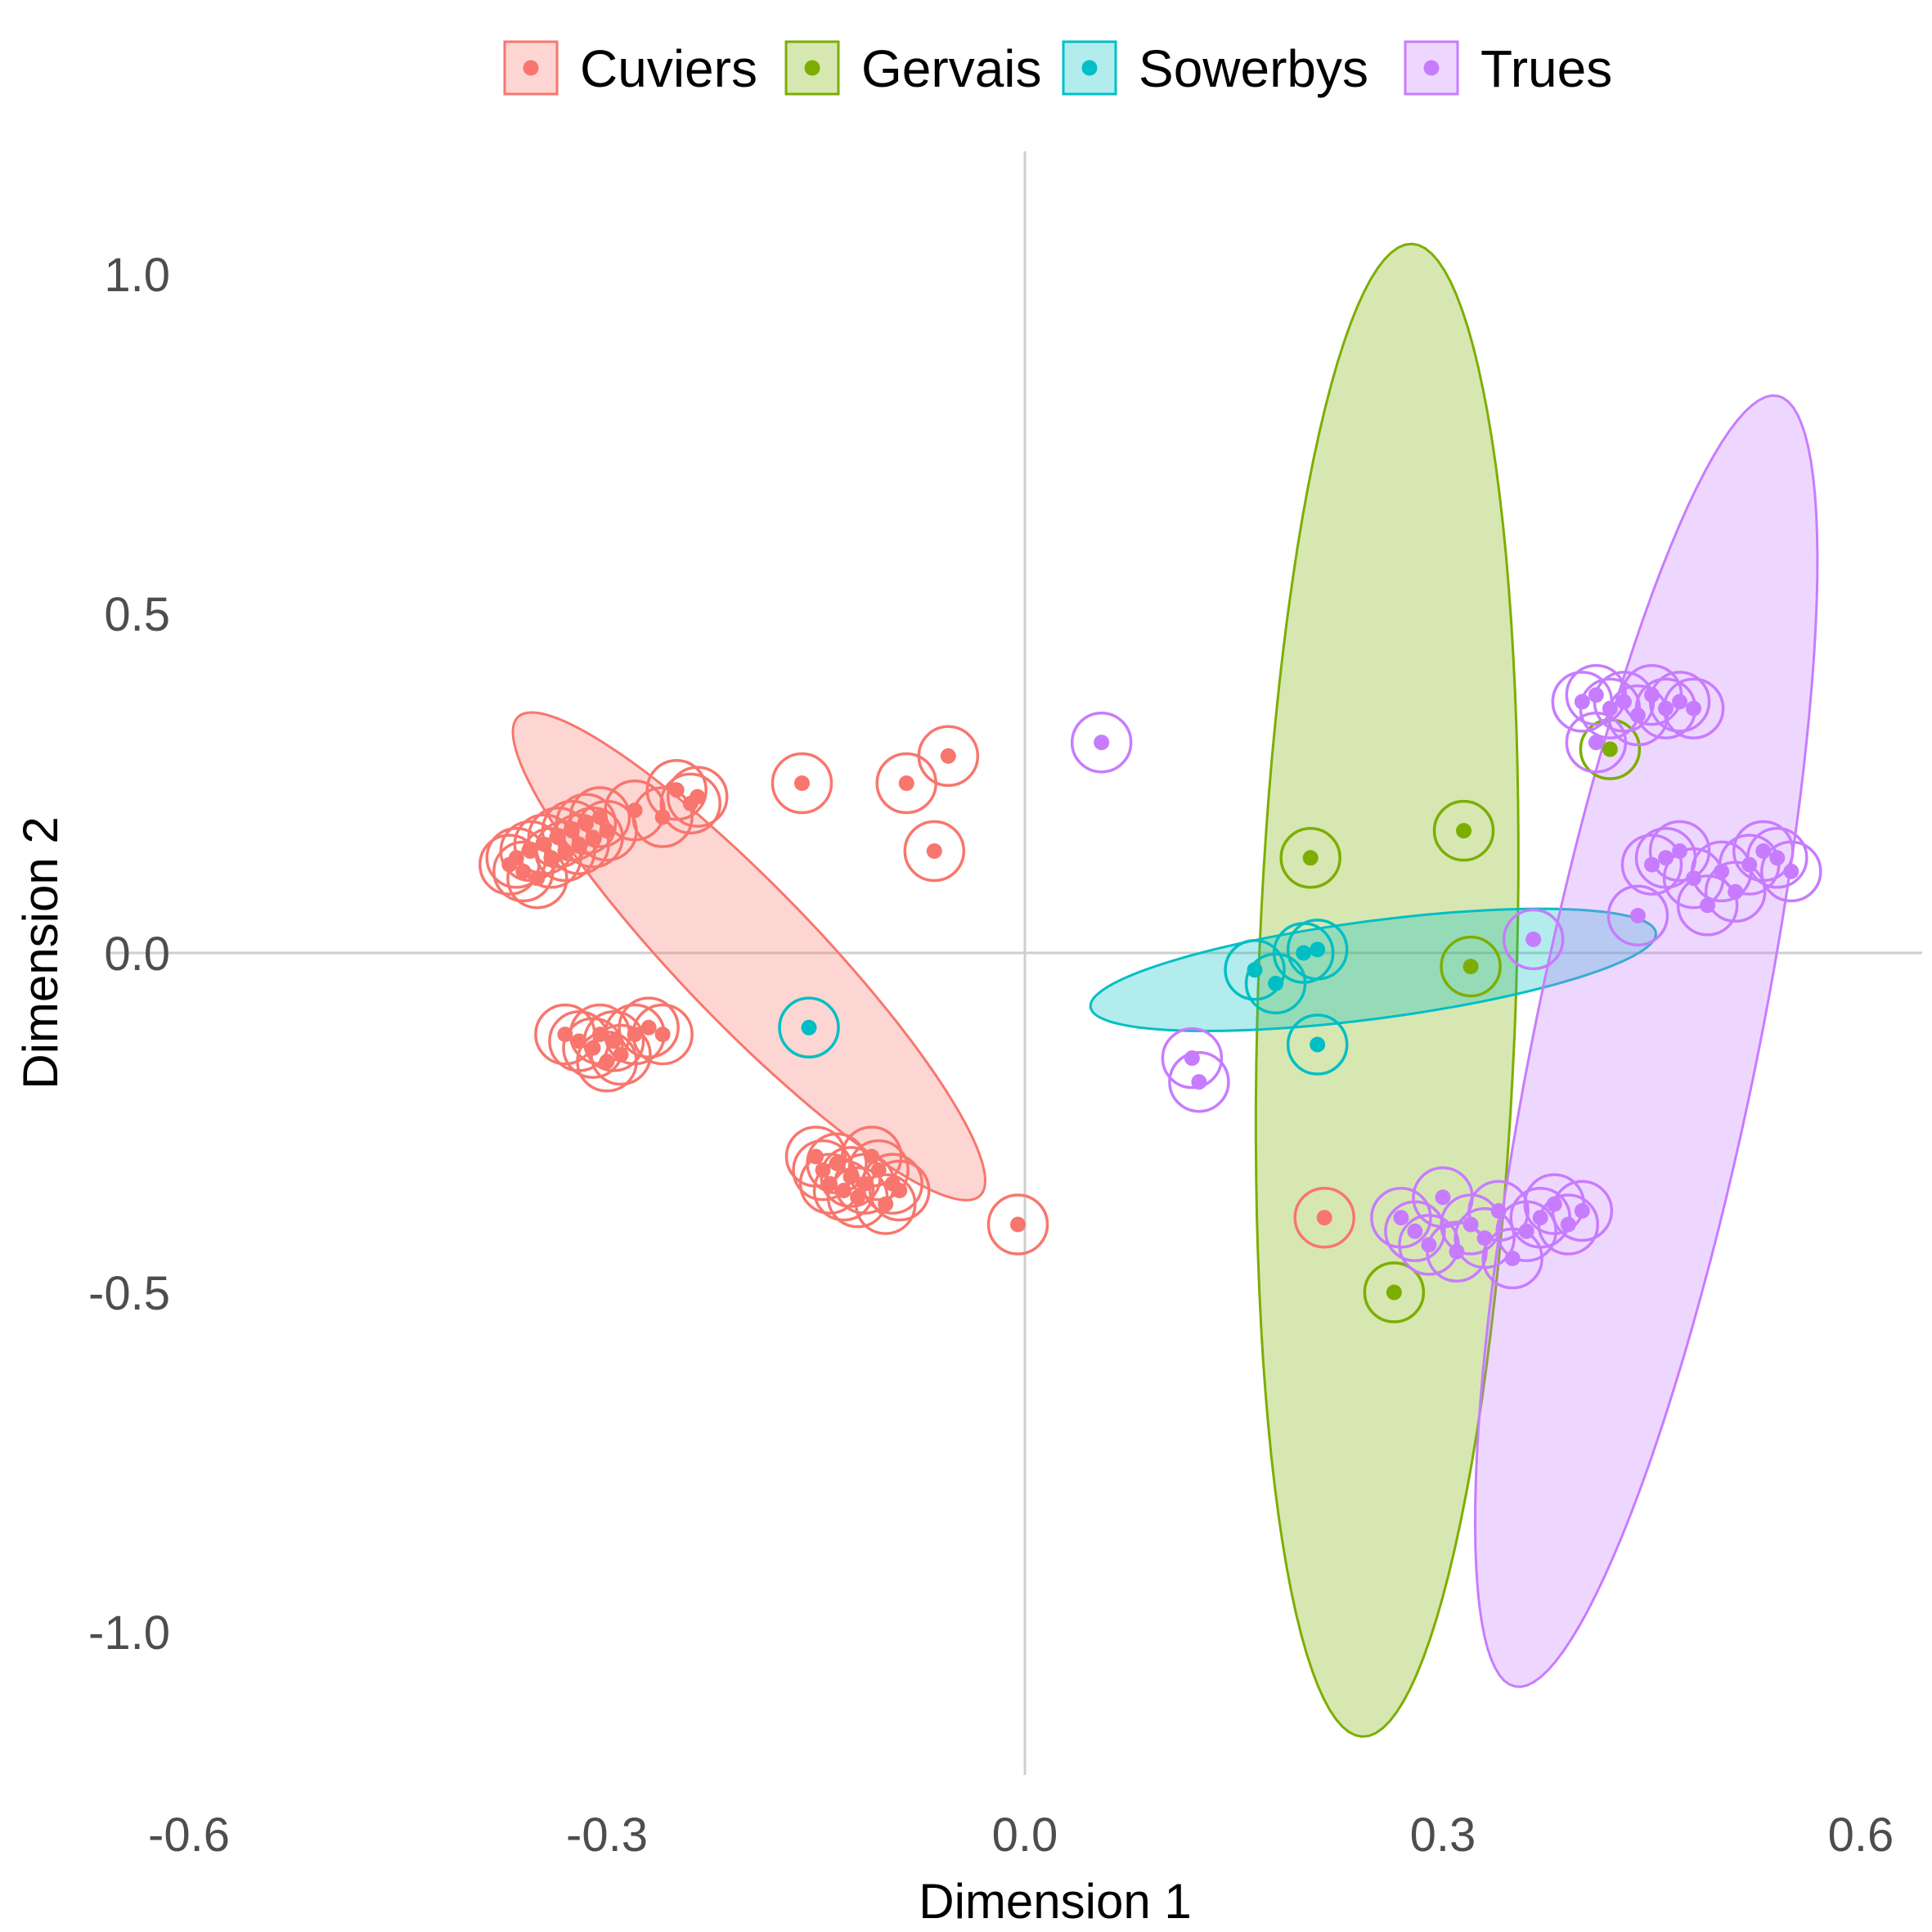 This screenshot has width=1932, height=1932. I want to click on sowerbys-ellipse, so click(1373, 970).